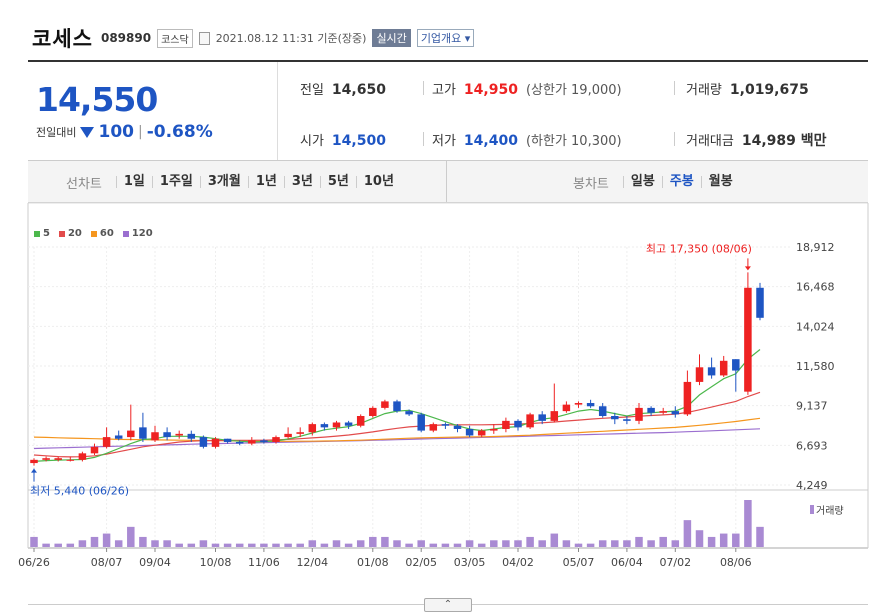  Describe the element at coordinates (448, 605) in the screenshot. I see `collapse-toggle: ⌃` at that location.